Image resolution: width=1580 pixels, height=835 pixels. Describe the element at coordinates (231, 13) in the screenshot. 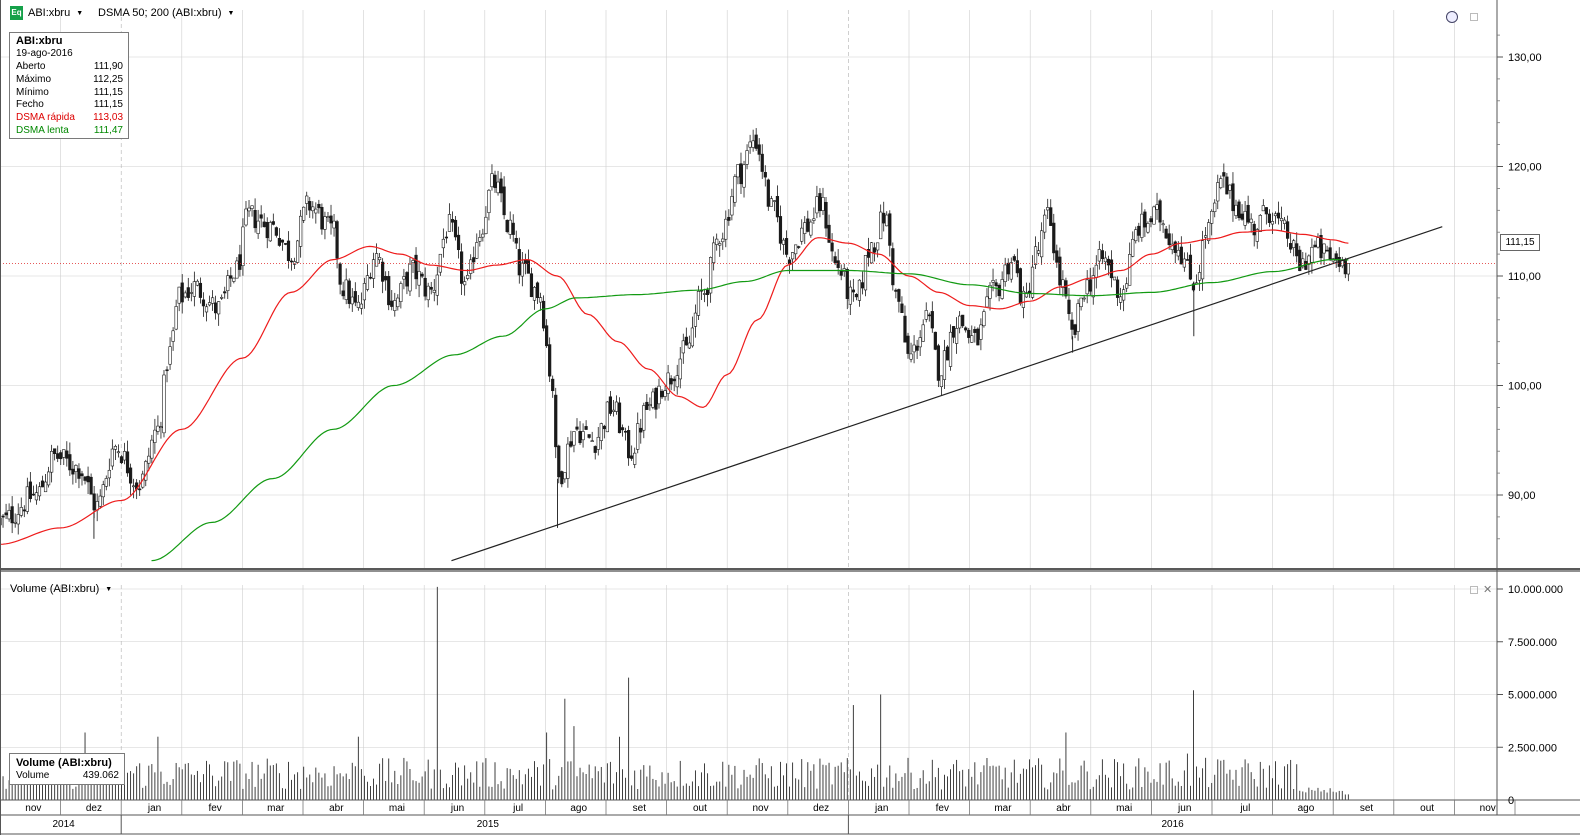

I see `chevron-down-icon: ▼` at that location.